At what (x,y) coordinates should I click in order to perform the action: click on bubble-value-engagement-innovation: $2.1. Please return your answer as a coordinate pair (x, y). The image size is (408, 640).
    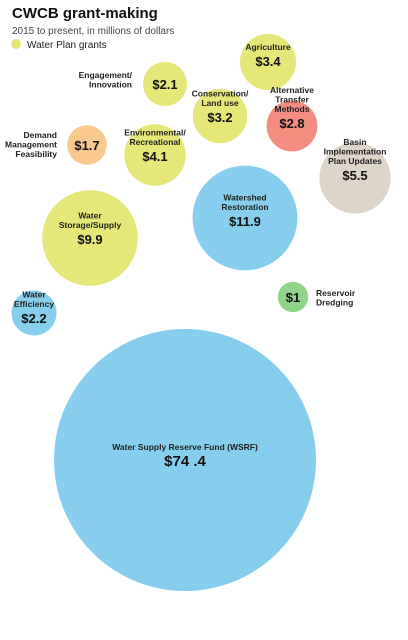
    Looking at the image, I should click on (164, 84).